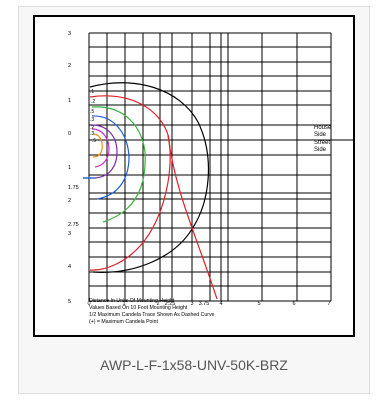 This screenshot has height=400, width=390. I want to click on y-tick-label: 4, so click(69, 267).